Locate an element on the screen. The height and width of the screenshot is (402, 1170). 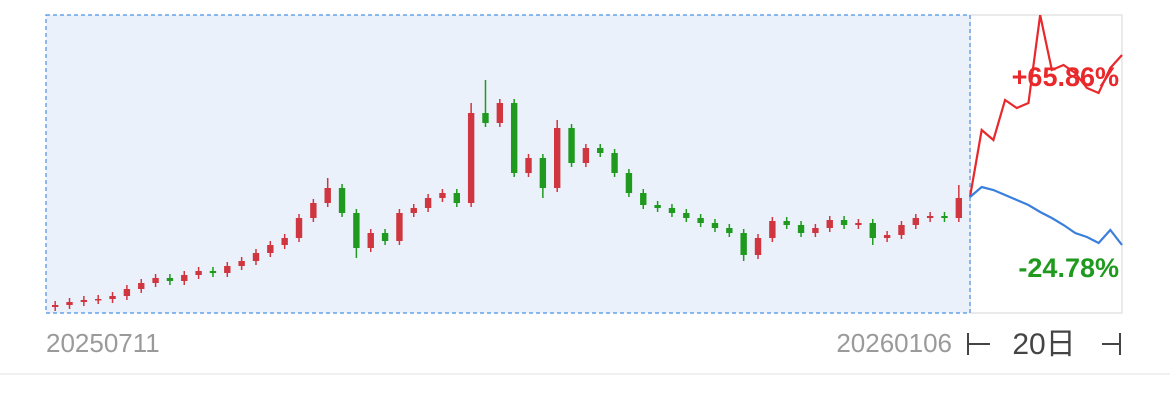
forecast-area is located at coordinates (1046, 164).